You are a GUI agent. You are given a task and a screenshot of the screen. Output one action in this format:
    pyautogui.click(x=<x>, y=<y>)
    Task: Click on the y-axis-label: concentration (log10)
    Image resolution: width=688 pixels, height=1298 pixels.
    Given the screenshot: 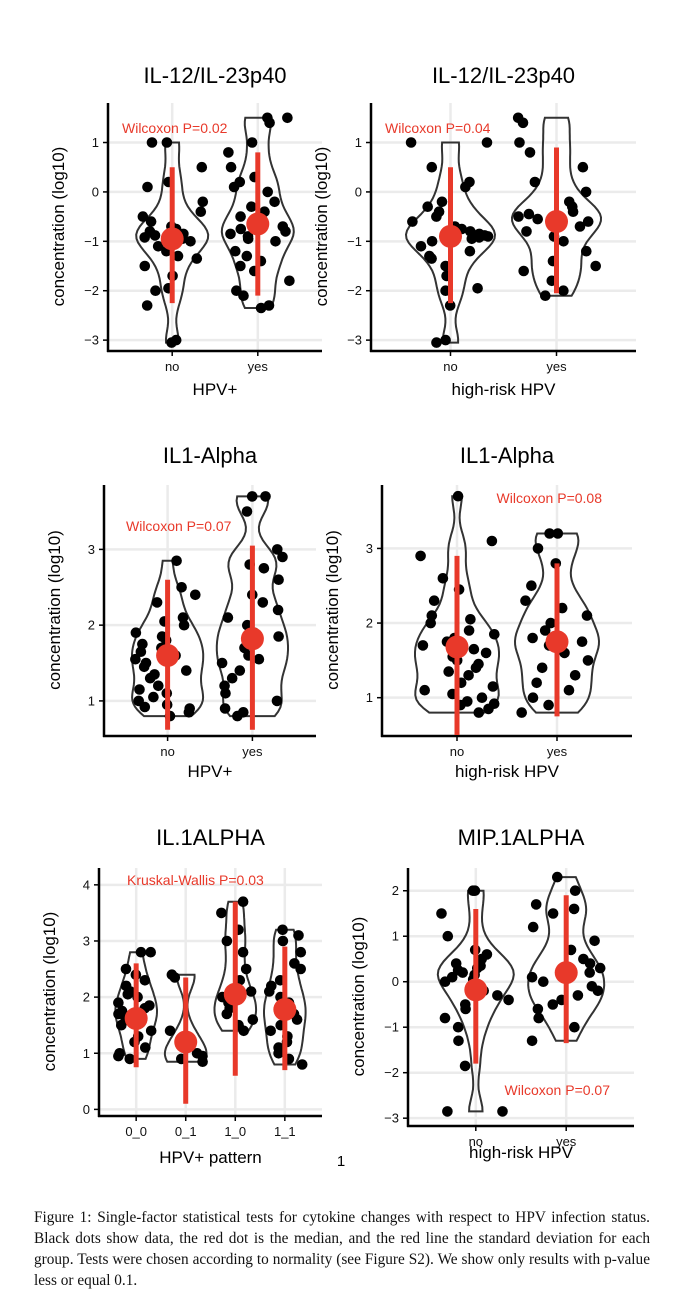 What is the action you would take?
    pyautogui.click(x=49, y=992)
    